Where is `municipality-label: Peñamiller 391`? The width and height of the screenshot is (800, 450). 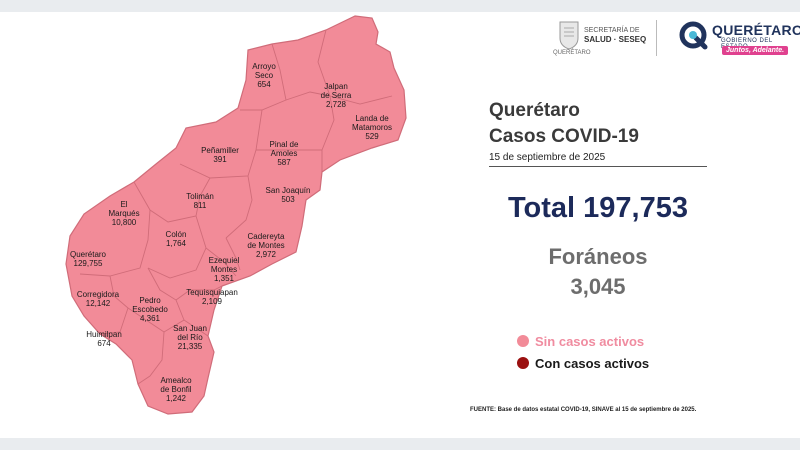
municipality-label: Peñamiller 391 is located at coordinates (220, 155).